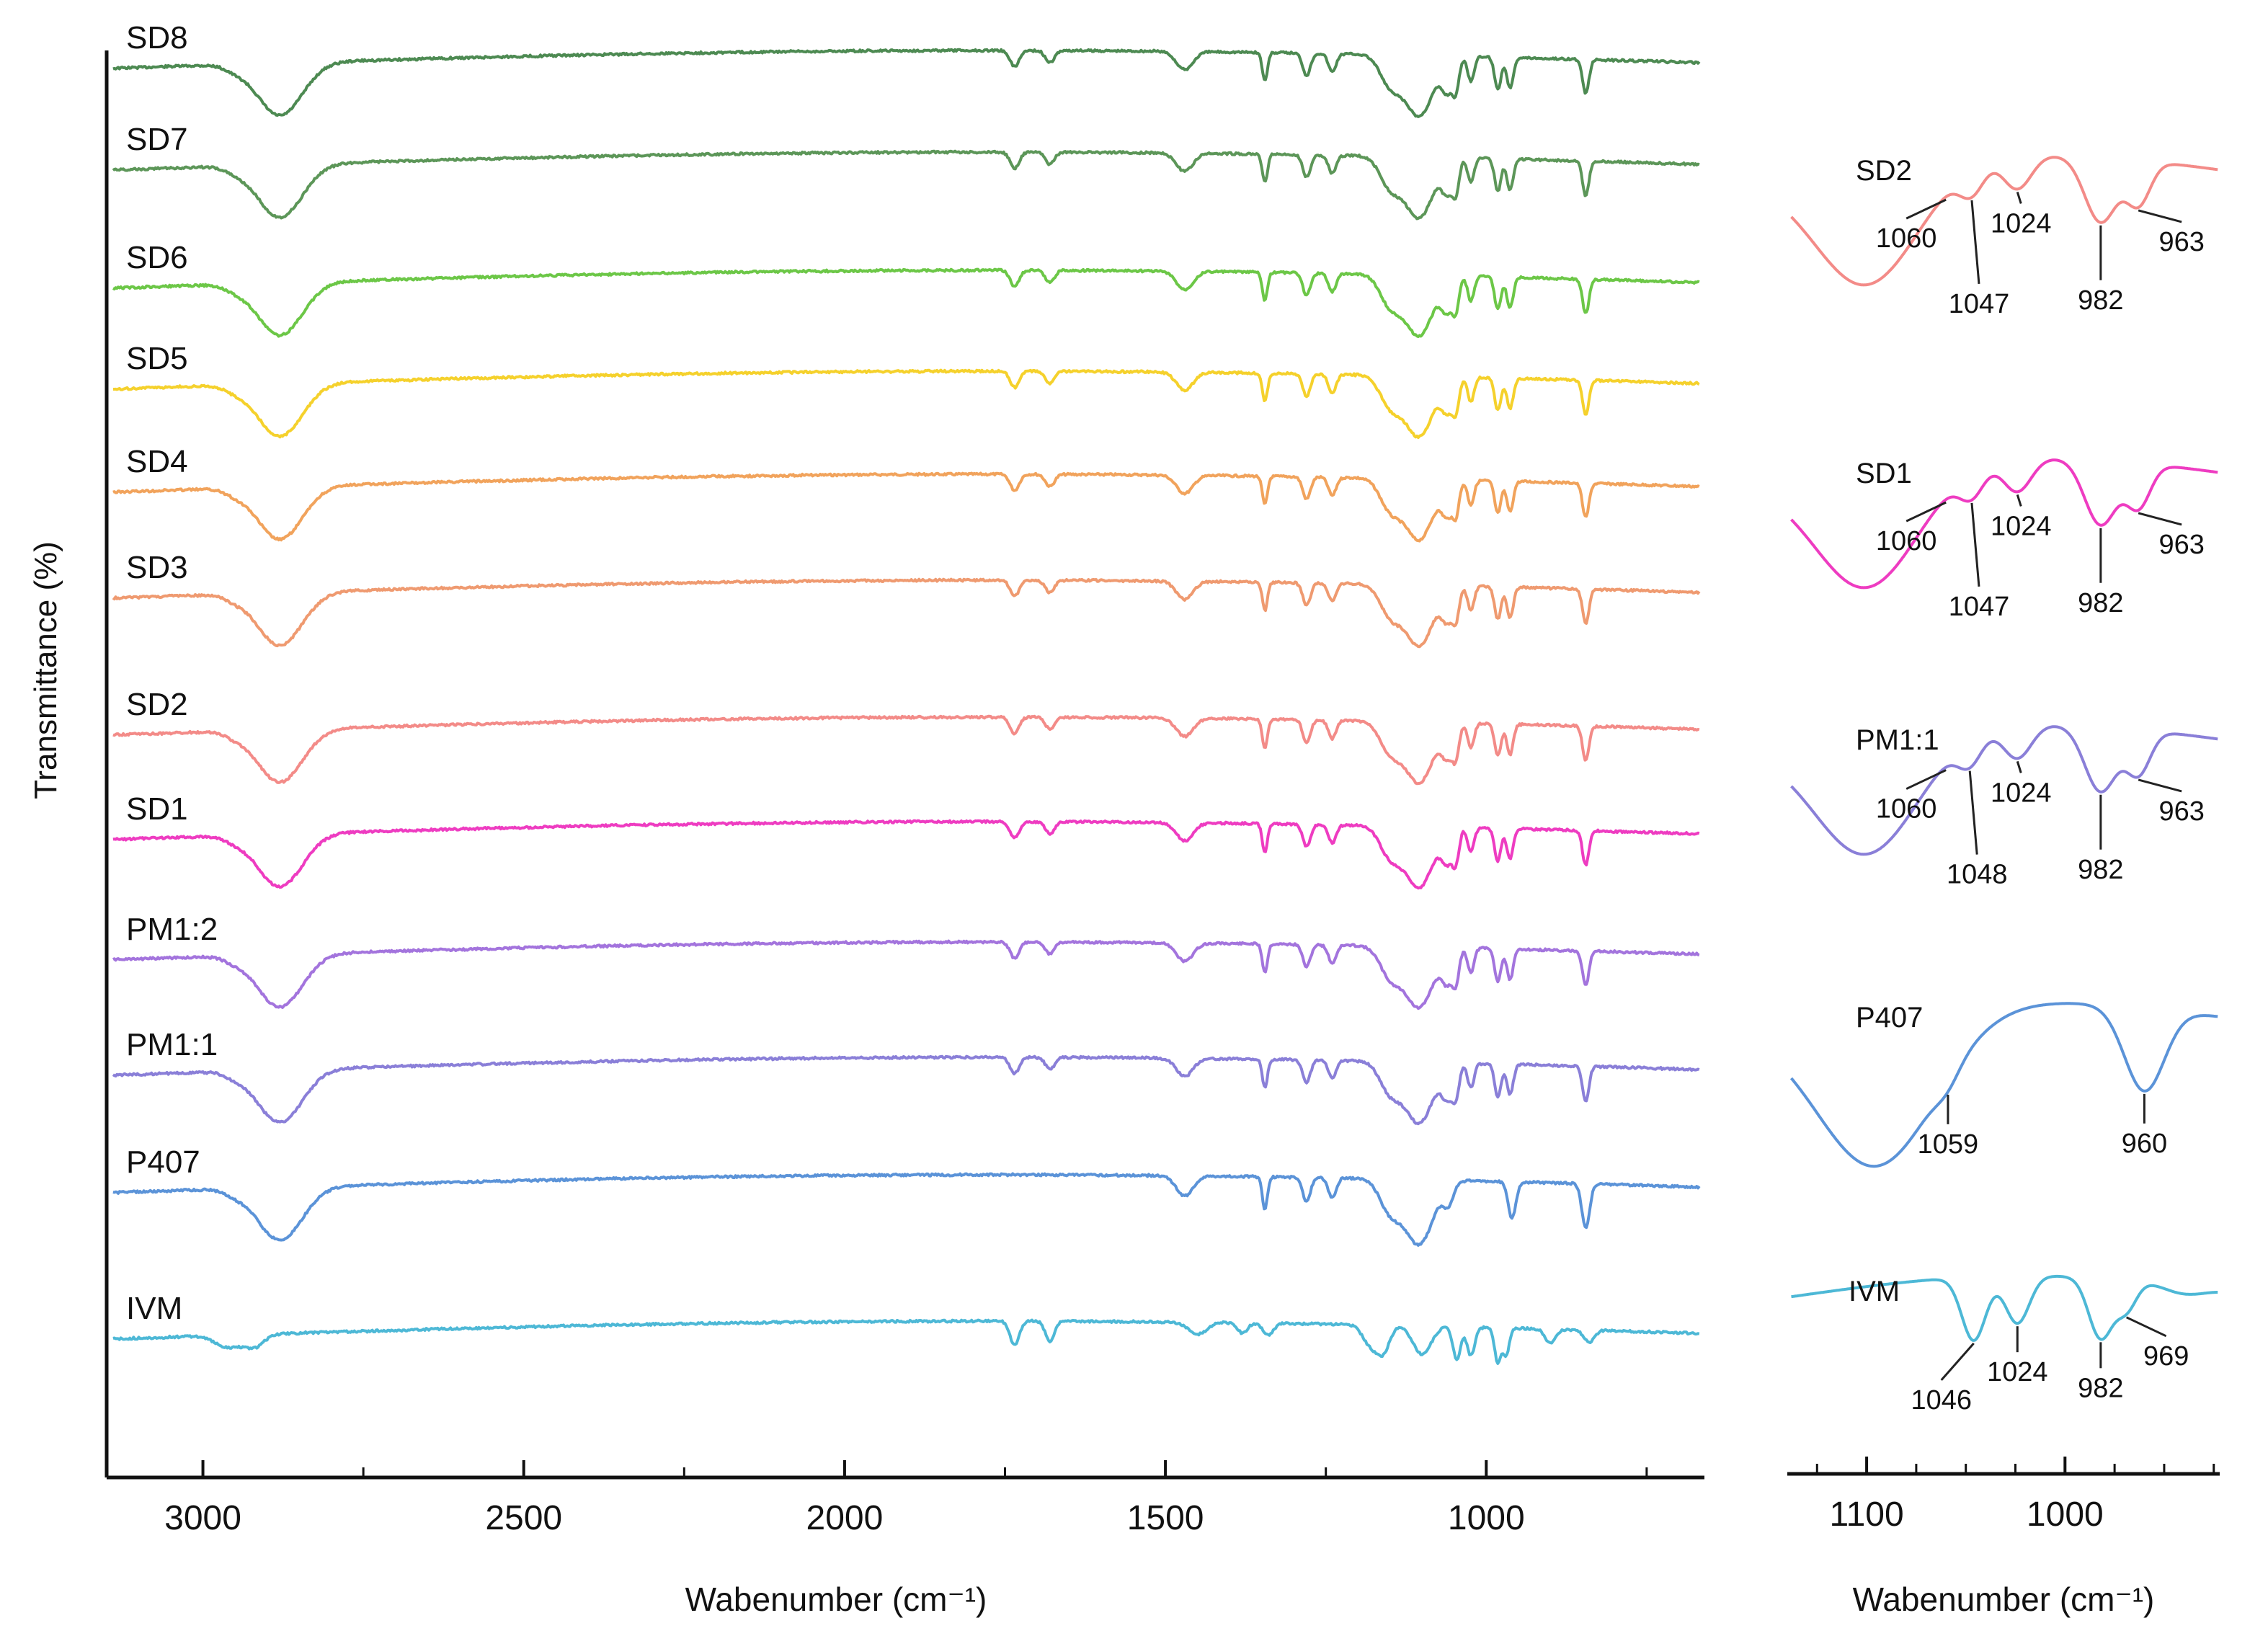  What do you see at coordinates (845, 1518) in the screenshot?
I see `main-x-tick-label: 2000` at bounding box center [845, 1518].